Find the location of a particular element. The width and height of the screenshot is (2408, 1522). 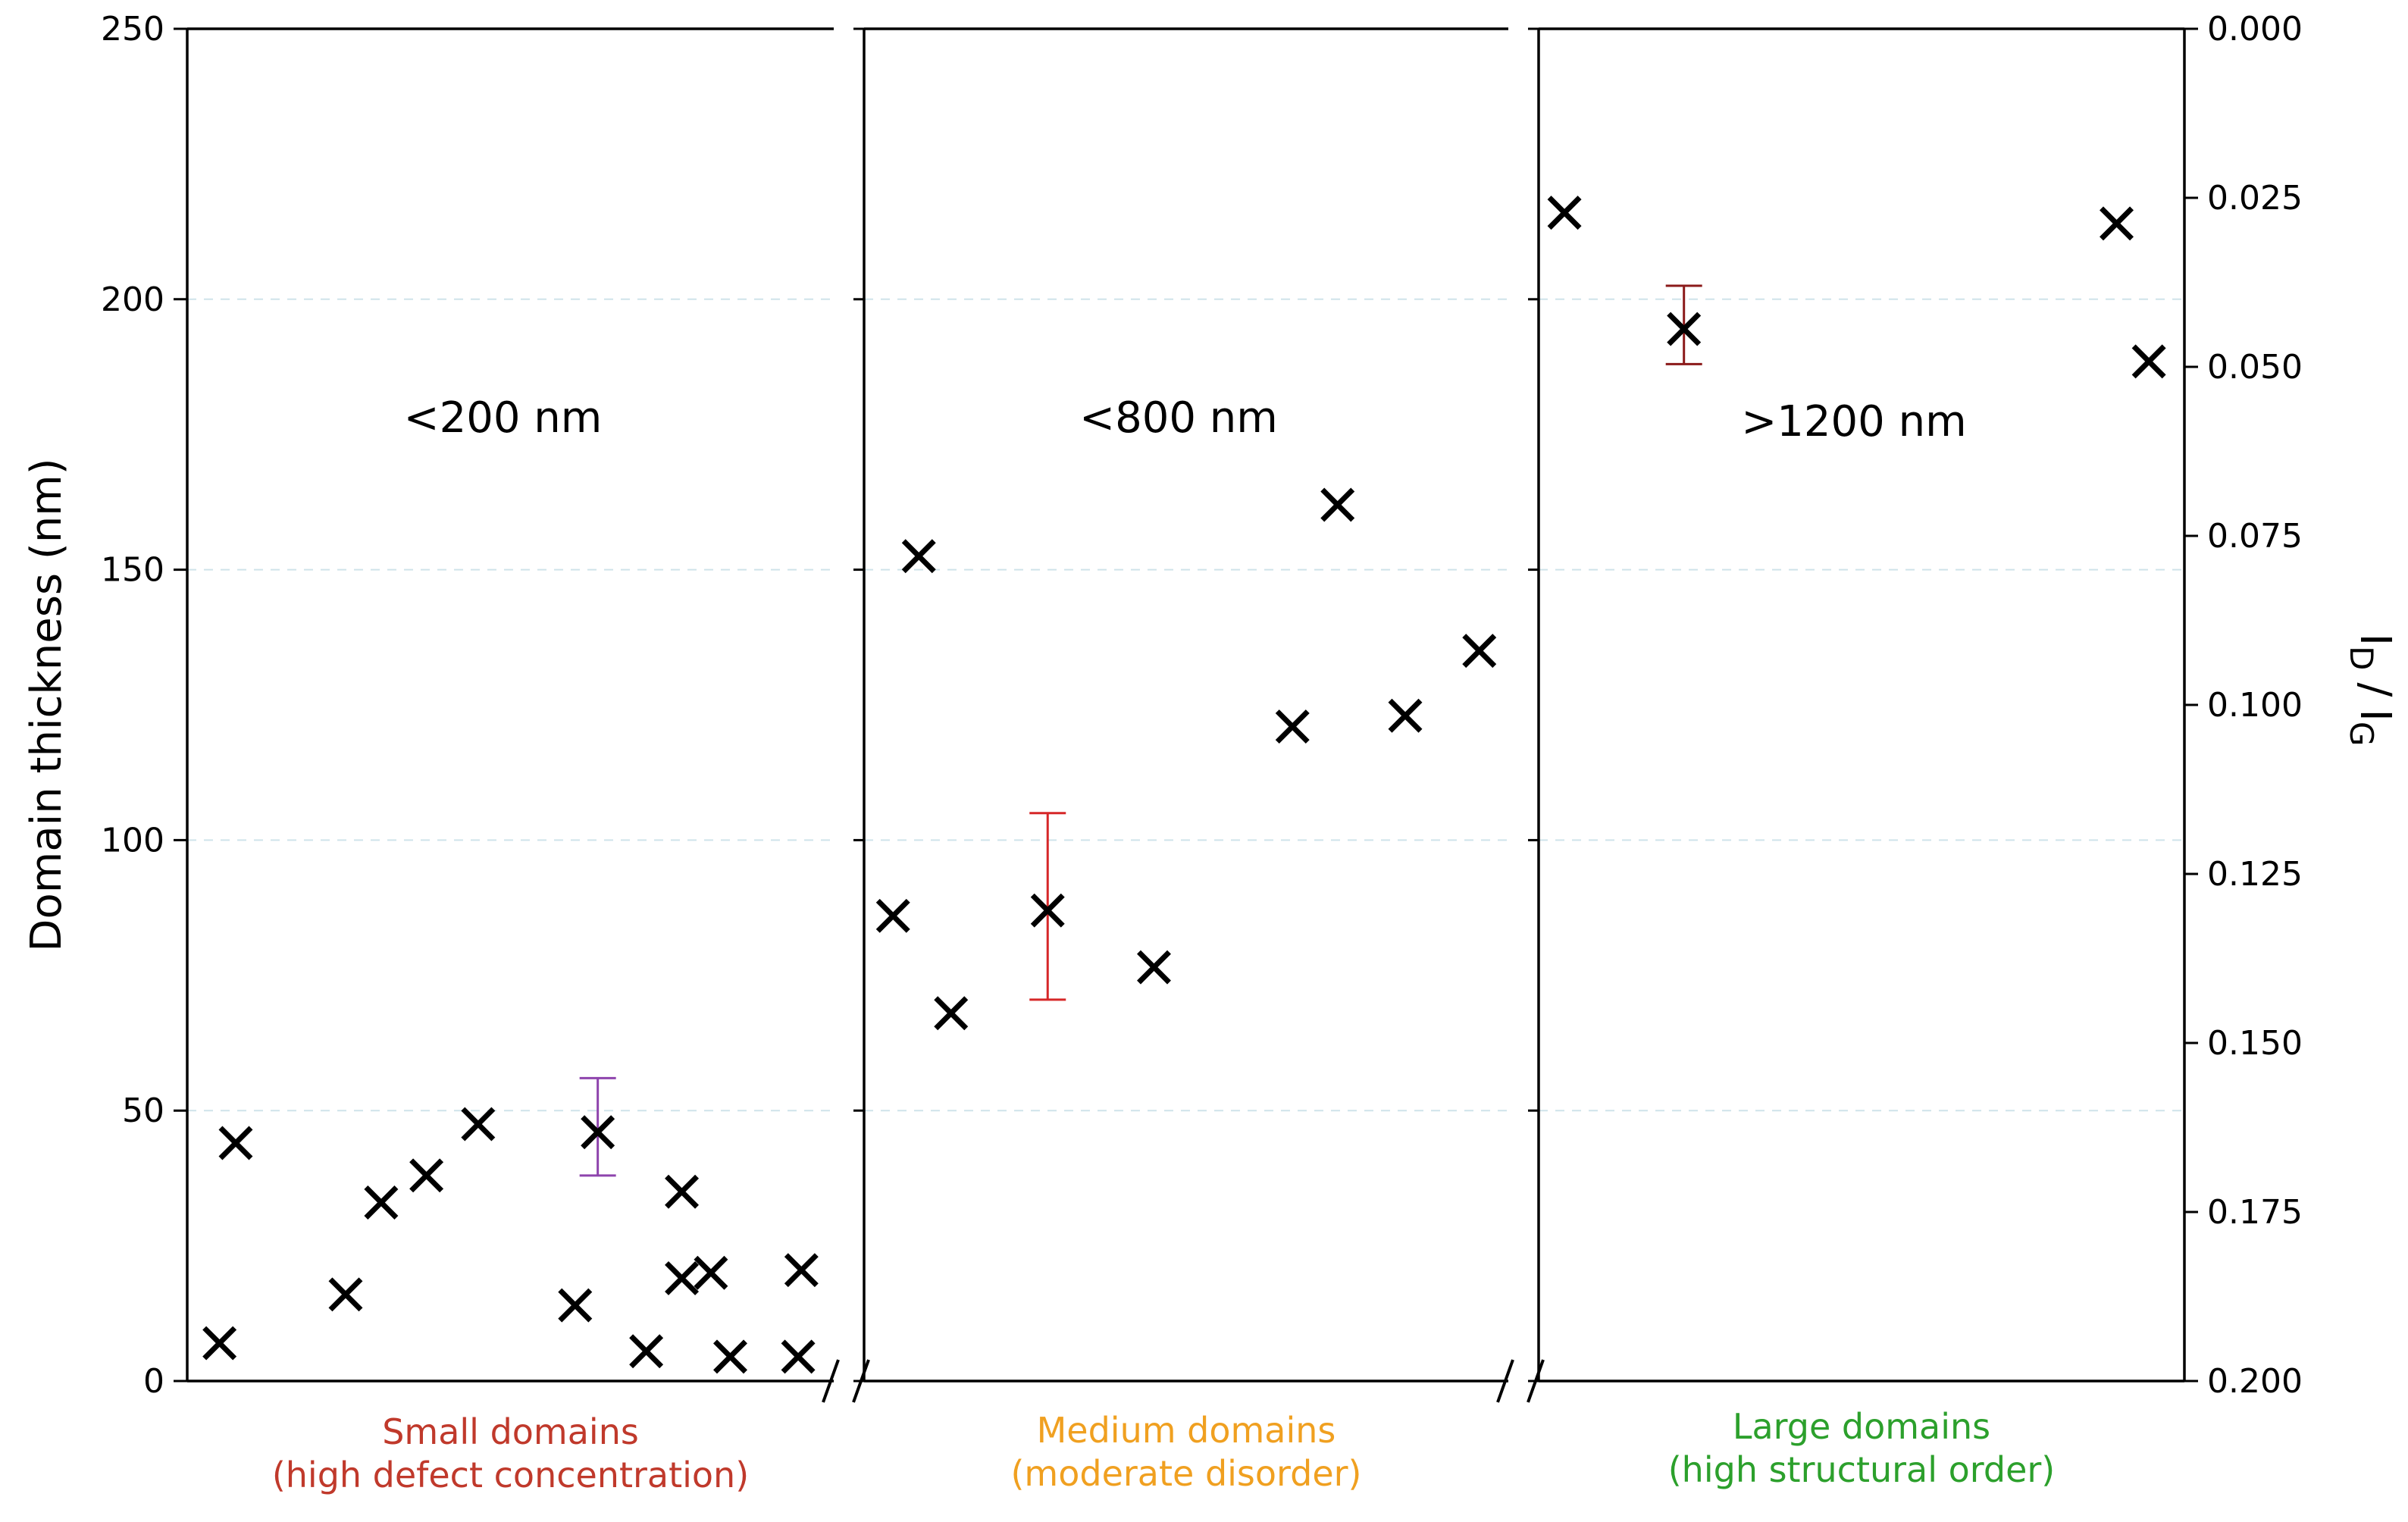

svg-text: ID/IG is located at coordinates (2371, 690).